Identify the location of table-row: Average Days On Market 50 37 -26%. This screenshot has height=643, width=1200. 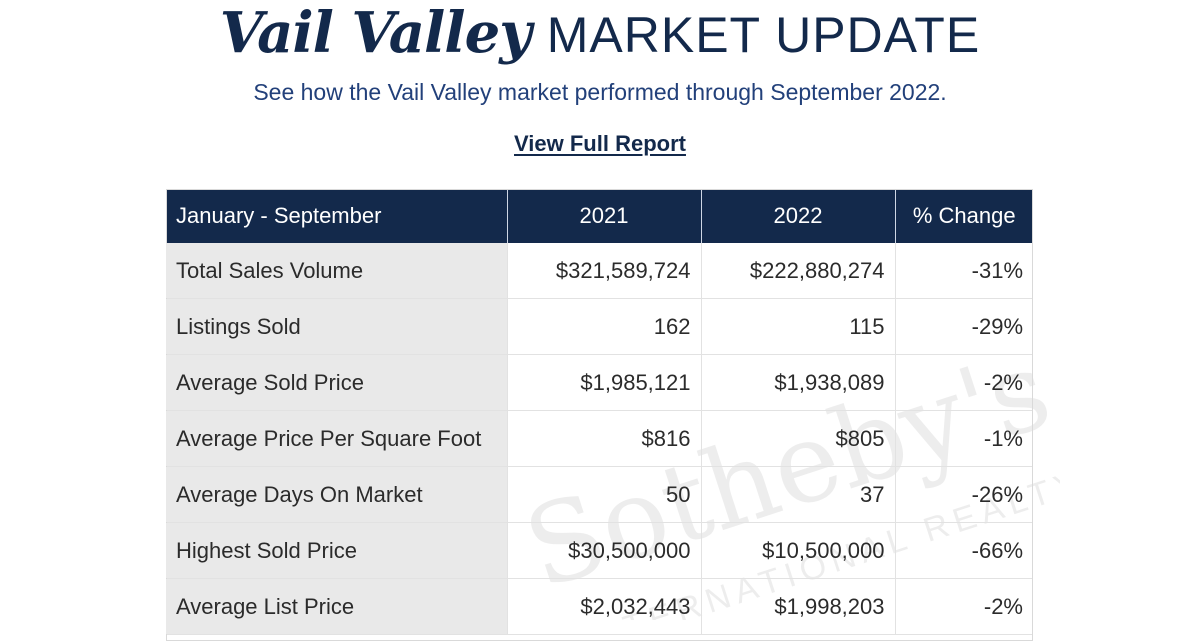
(599, 494).